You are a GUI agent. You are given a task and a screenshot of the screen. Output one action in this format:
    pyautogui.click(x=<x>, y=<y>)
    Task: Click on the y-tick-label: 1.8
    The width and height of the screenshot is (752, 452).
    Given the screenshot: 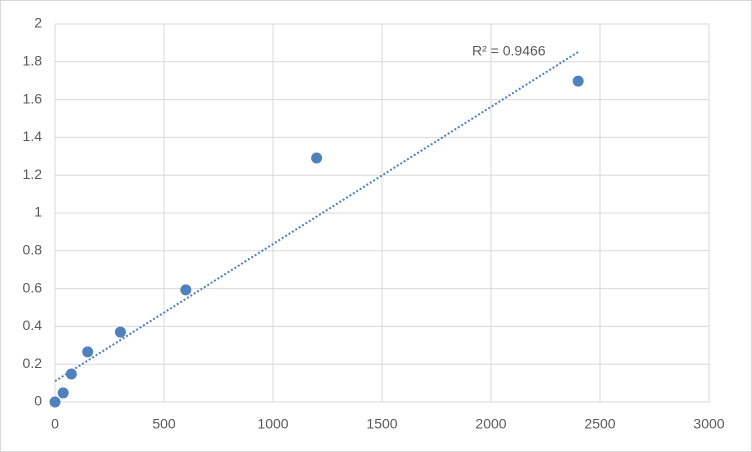 What is the action you would take?
    pyautogui.click(x=33, y=61)
    